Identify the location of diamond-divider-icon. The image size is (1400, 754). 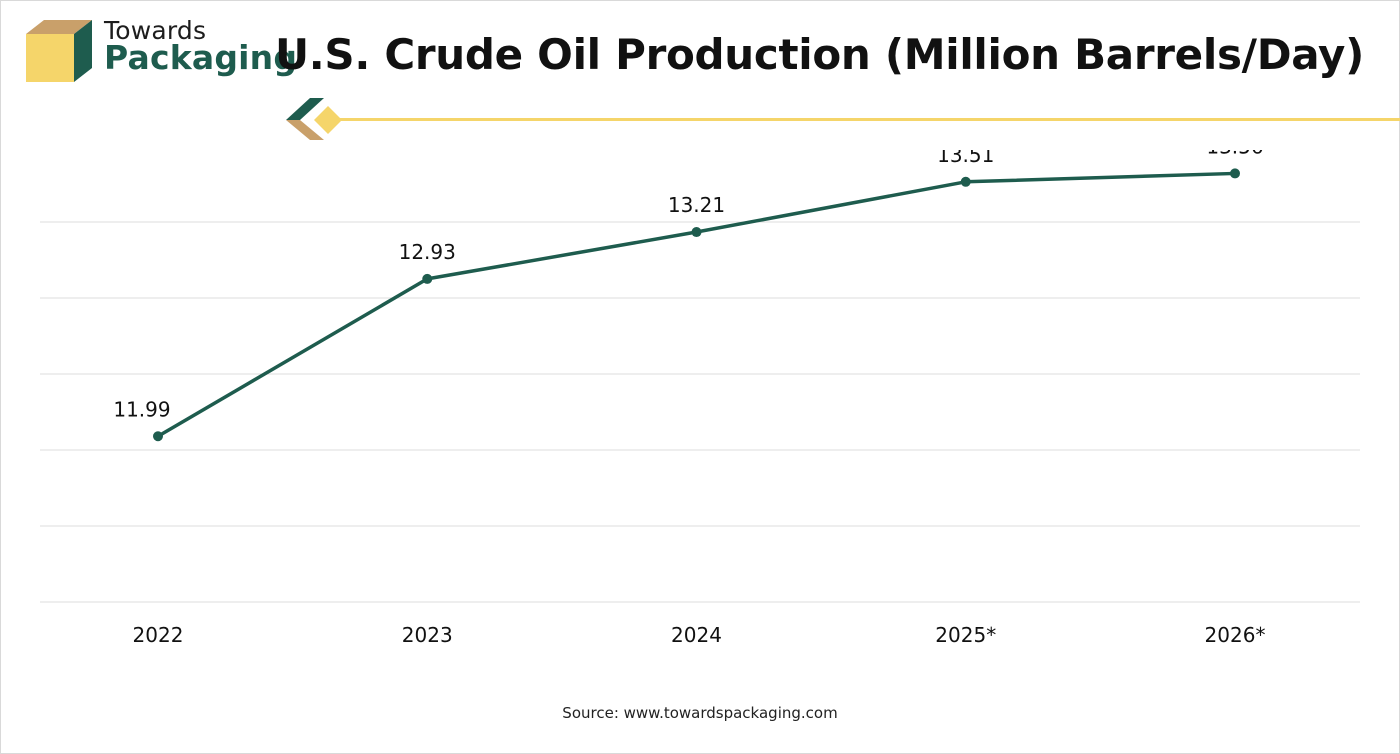
(314, 119).